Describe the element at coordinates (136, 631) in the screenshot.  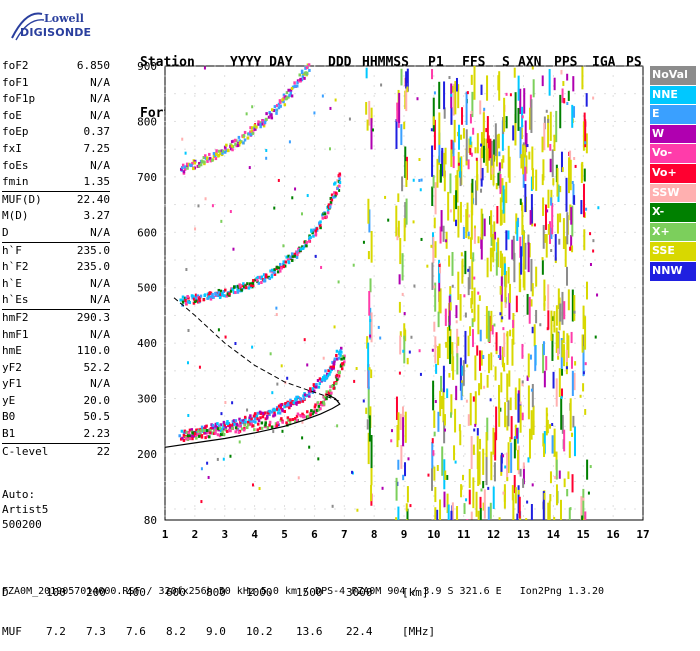
I see `row-value: 7.6` at that location.